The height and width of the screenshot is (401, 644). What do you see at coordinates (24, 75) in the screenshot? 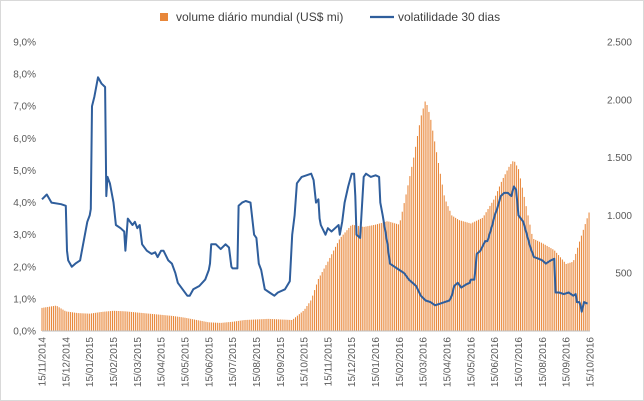
I see `y-left-tick-label: 8,0%` at bounding box center [24, 75].